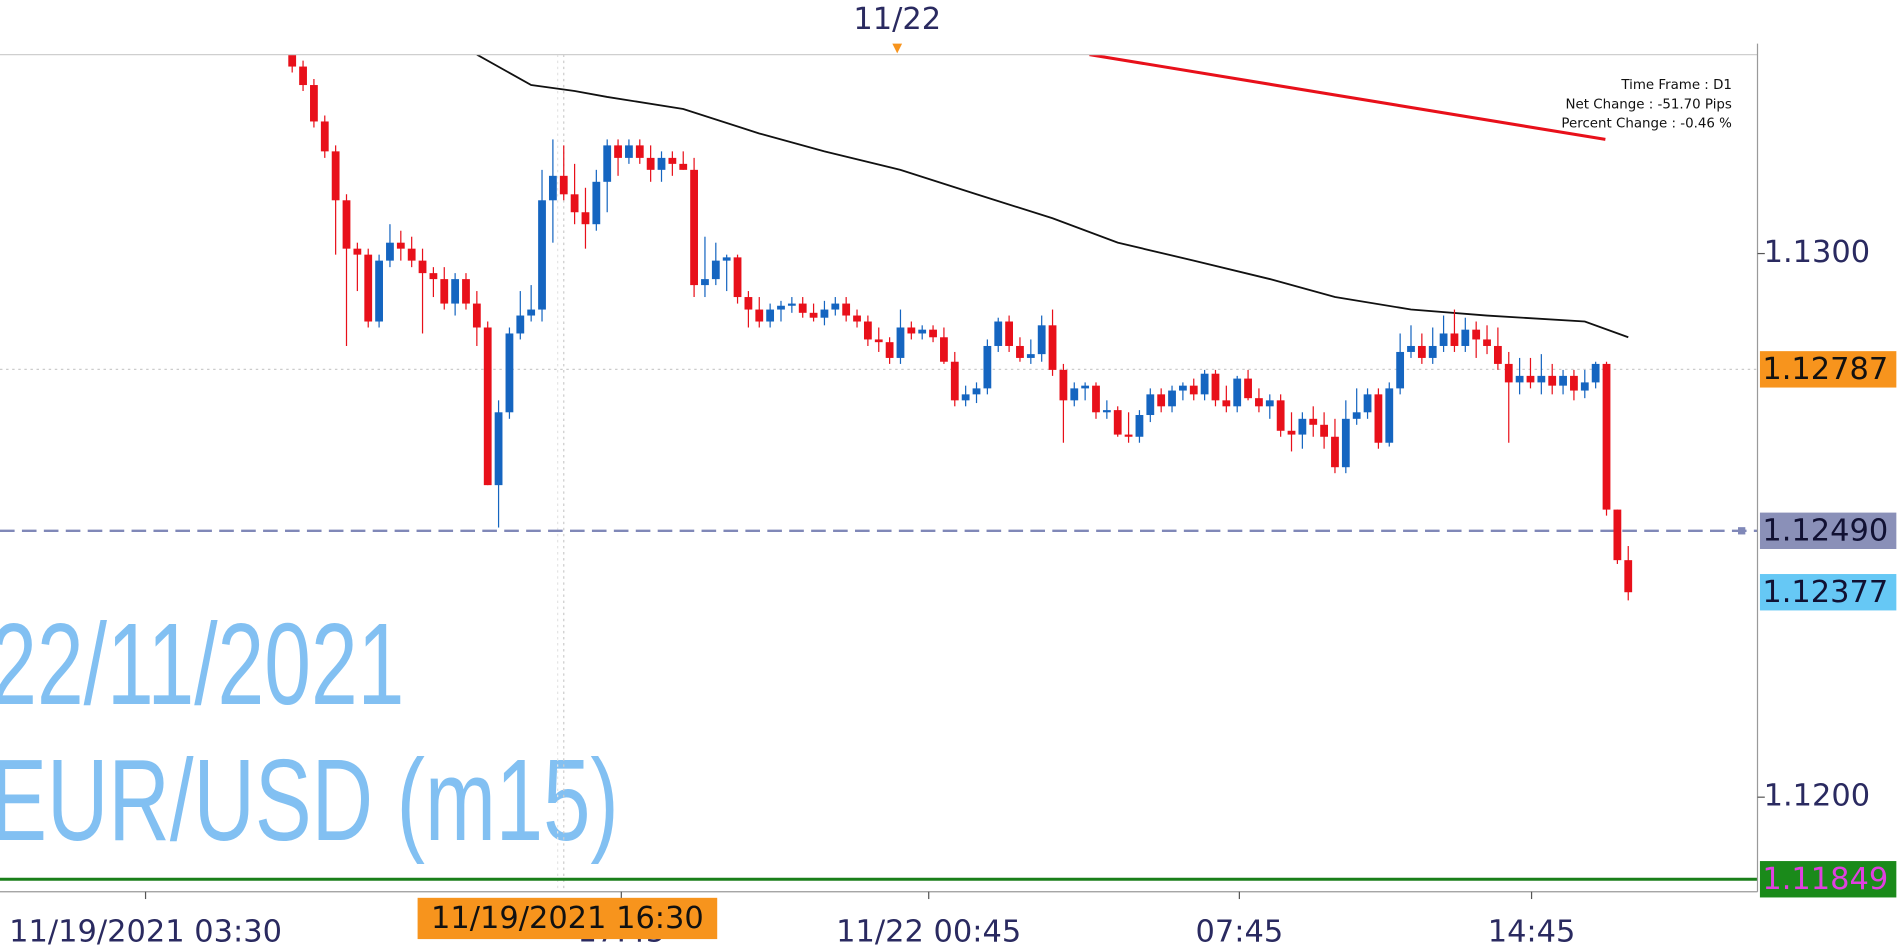  I want to click on price-label: 1.11849, so click(1825, 879).